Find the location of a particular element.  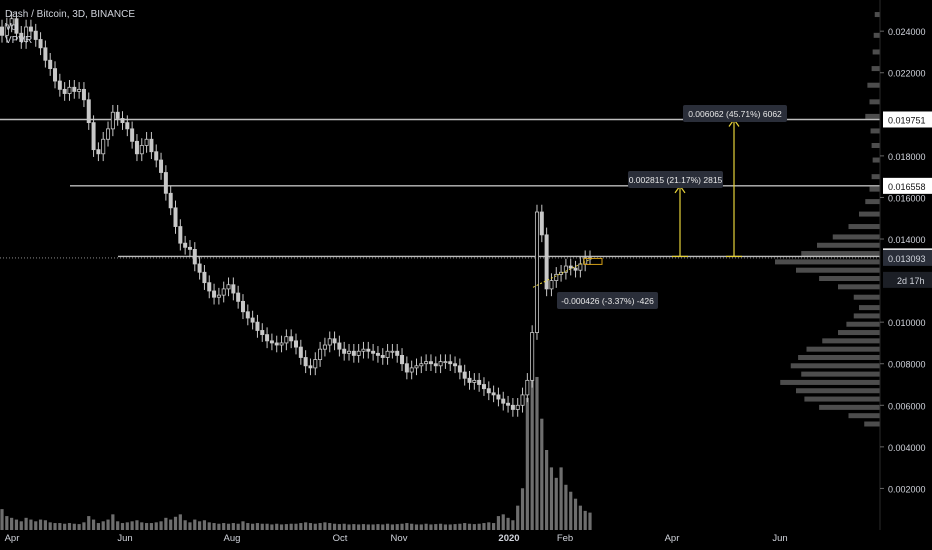

price-tick-label: 0.014000 is located at coordinates (907, 240).